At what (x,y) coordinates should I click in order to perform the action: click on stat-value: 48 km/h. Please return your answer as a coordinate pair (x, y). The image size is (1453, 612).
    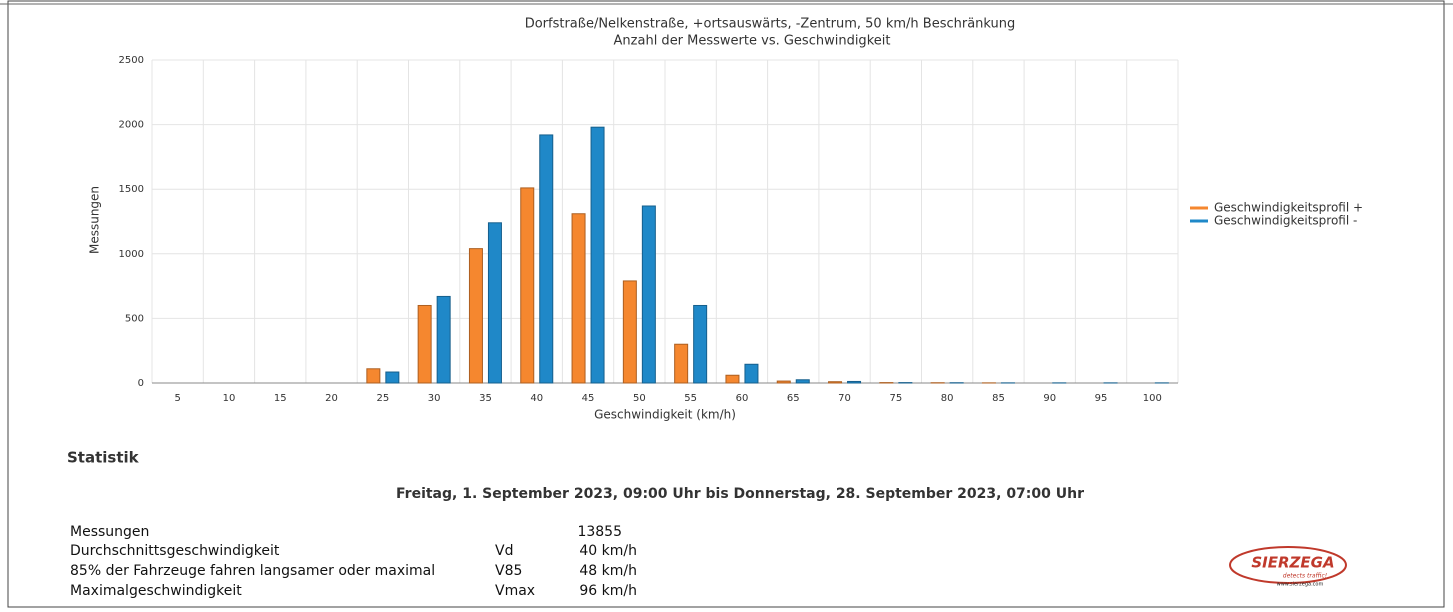
    Looking at the image, I should click on (608, 571).